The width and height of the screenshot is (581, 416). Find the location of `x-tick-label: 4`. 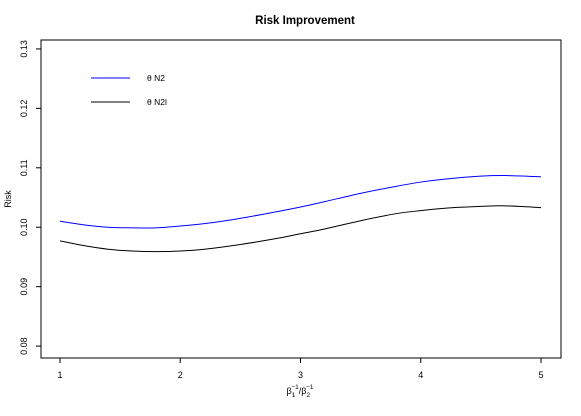

x-tick-label: 4 is located at coordinates (420, 375).